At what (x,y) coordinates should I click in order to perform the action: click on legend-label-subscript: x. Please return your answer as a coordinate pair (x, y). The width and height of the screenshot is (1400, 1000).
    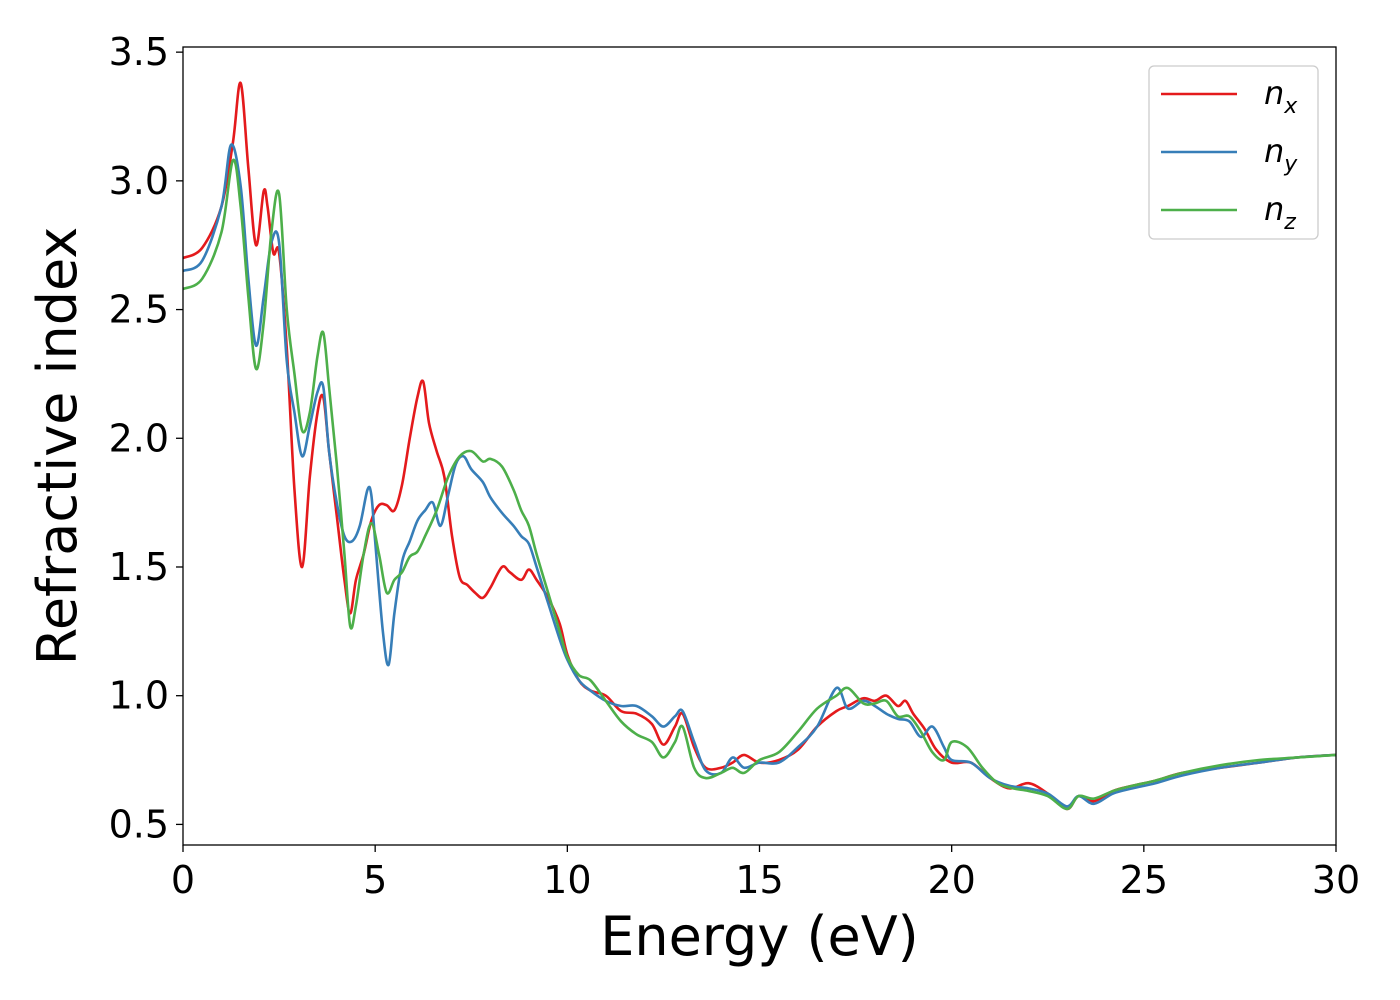
    Looking at the image, I should click on (1290, 106).